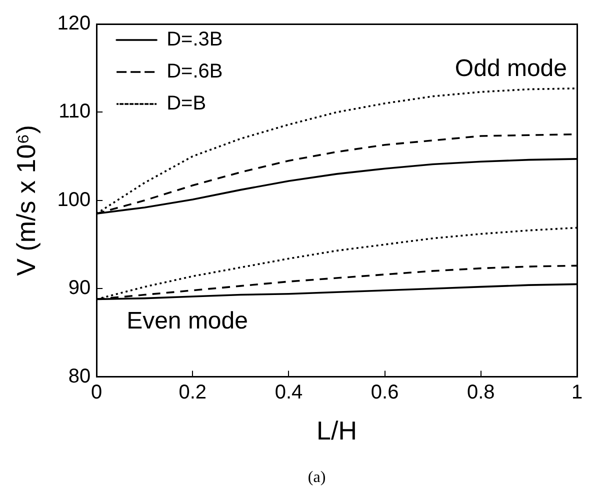  What do you see at coordinates (317, 477) in the screenshot?
I see `text: (a)` at bounding box center [317, 477].